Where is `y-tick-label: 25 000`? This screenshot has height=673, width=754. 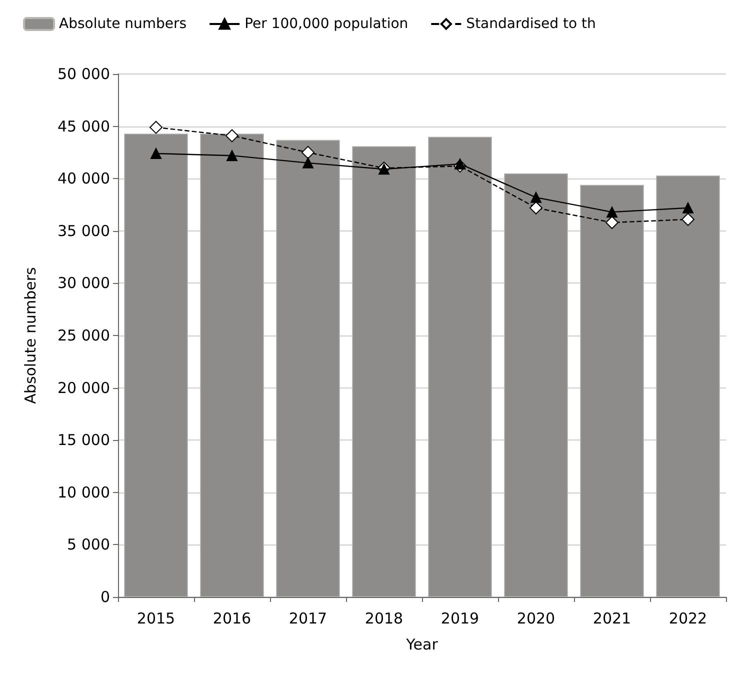
y-tick-label: 25 000 is located at coordinates (84, 335).